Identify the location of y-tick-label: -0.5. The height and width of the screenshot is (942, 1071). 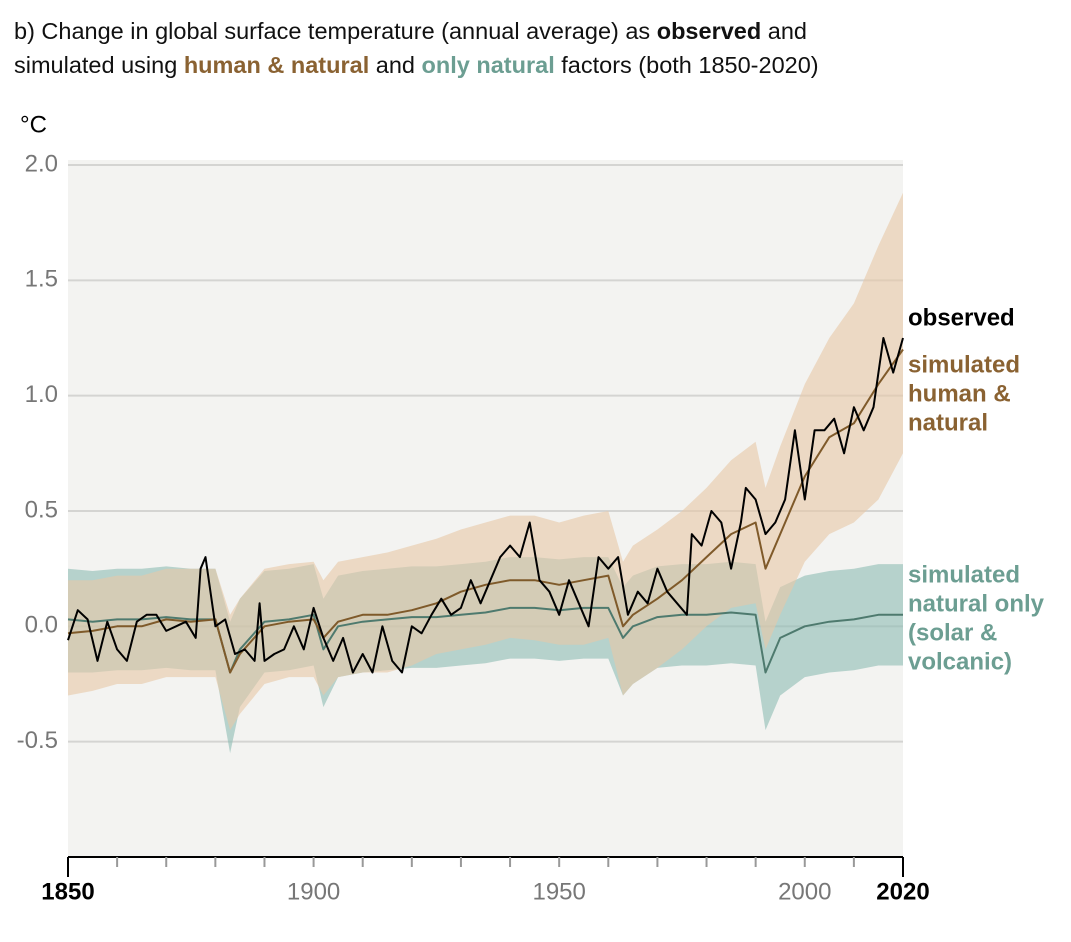
(37, 740).